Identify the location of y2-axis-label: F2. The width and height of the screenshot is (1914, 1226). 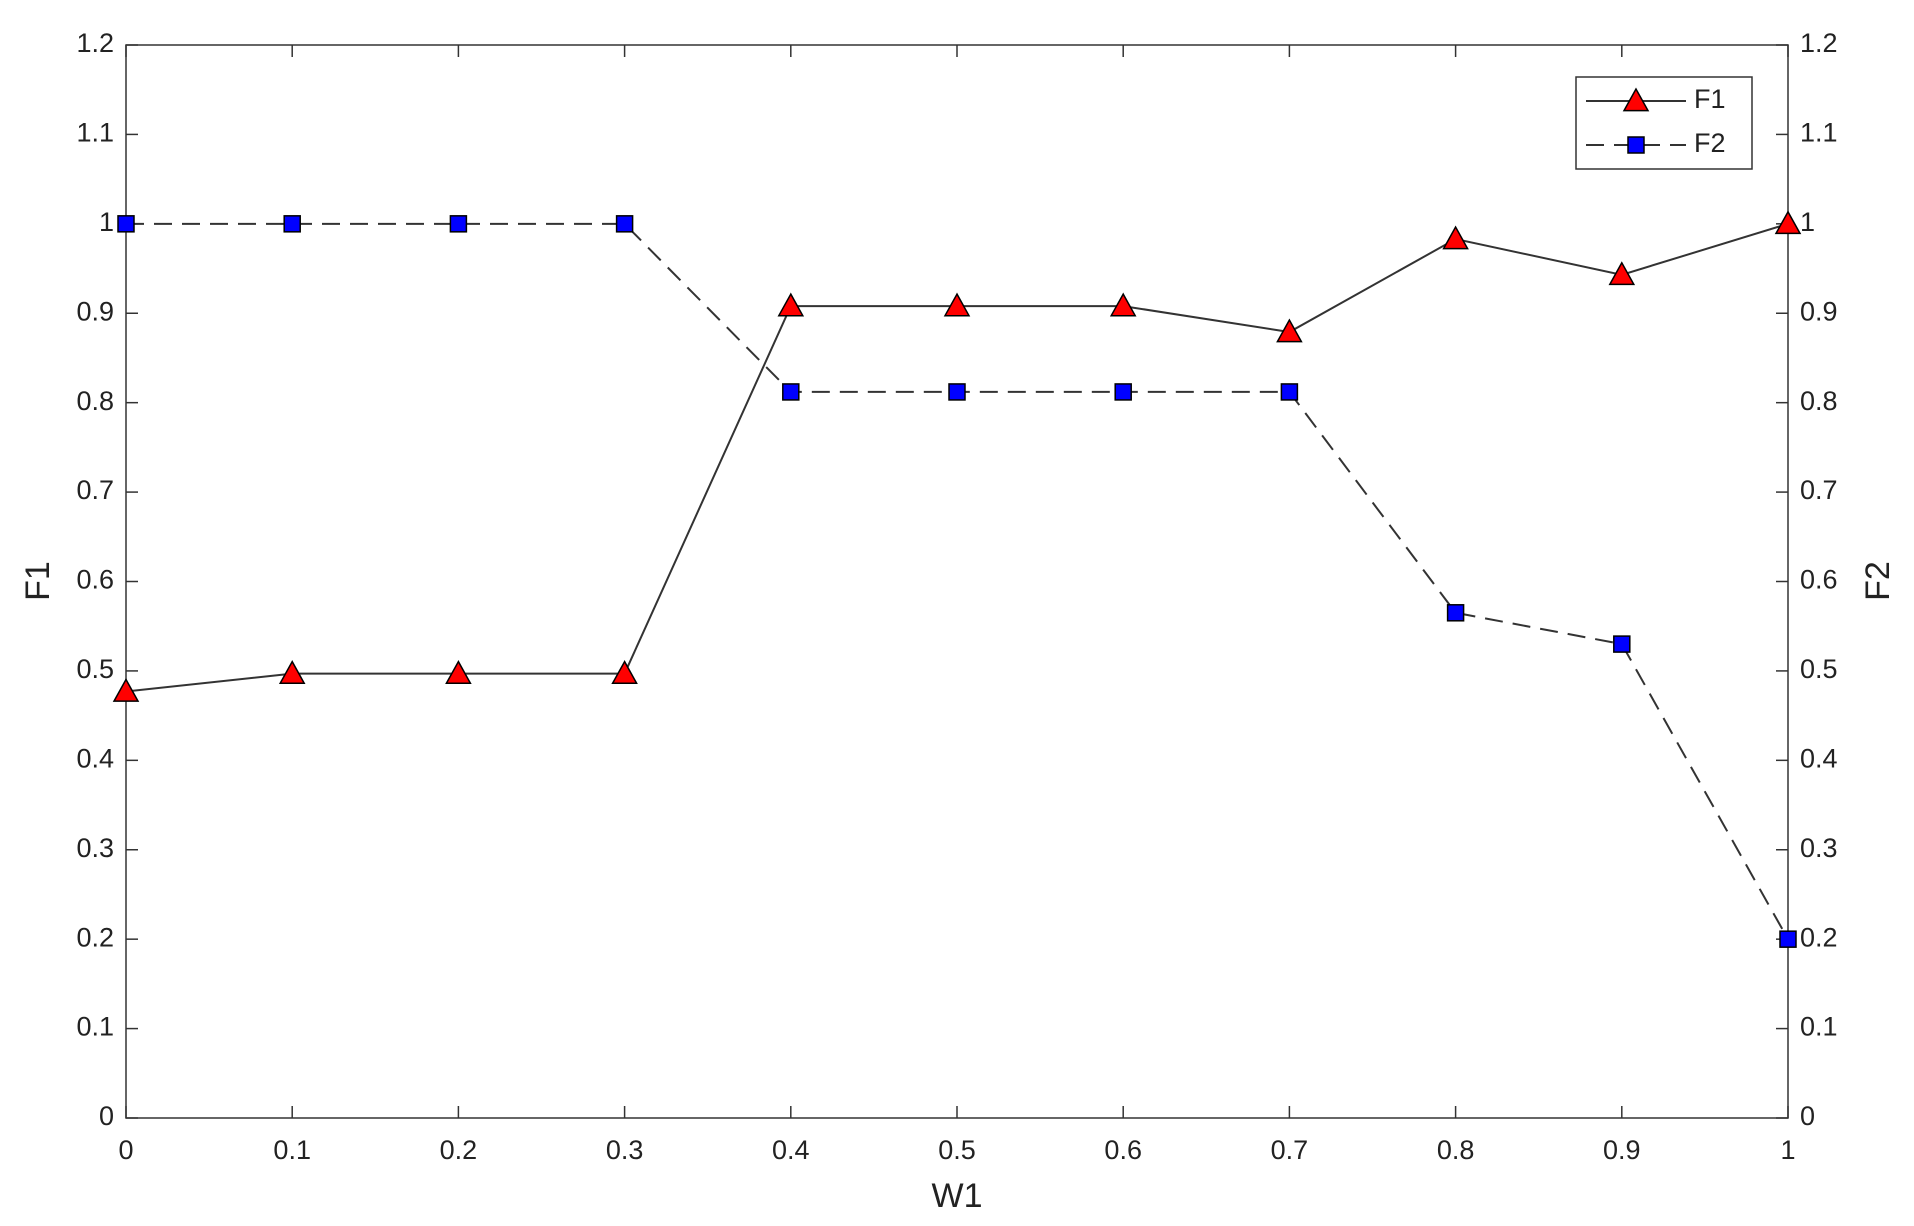
(1878, 581).